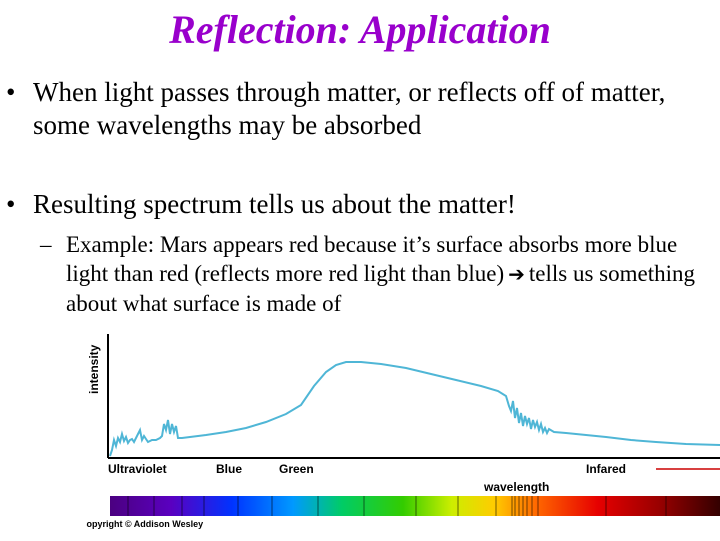 The height and width of the screenshot is (541, 720). What do you see at coordinates (144, 524) in the screenshot?
I see `copyright-notice: Copyright © Addison Wesley` at bounding box center [144, 524].